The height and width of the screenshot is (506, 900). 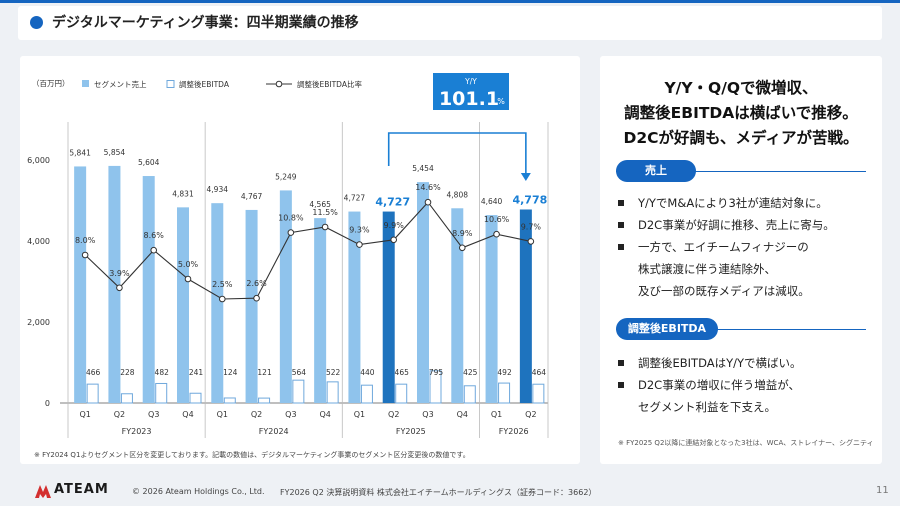 What do you see at coordinates (286, 176) in the screenshot?
I see `sales-value-label: 5,249` at bounding box center [286, 176].